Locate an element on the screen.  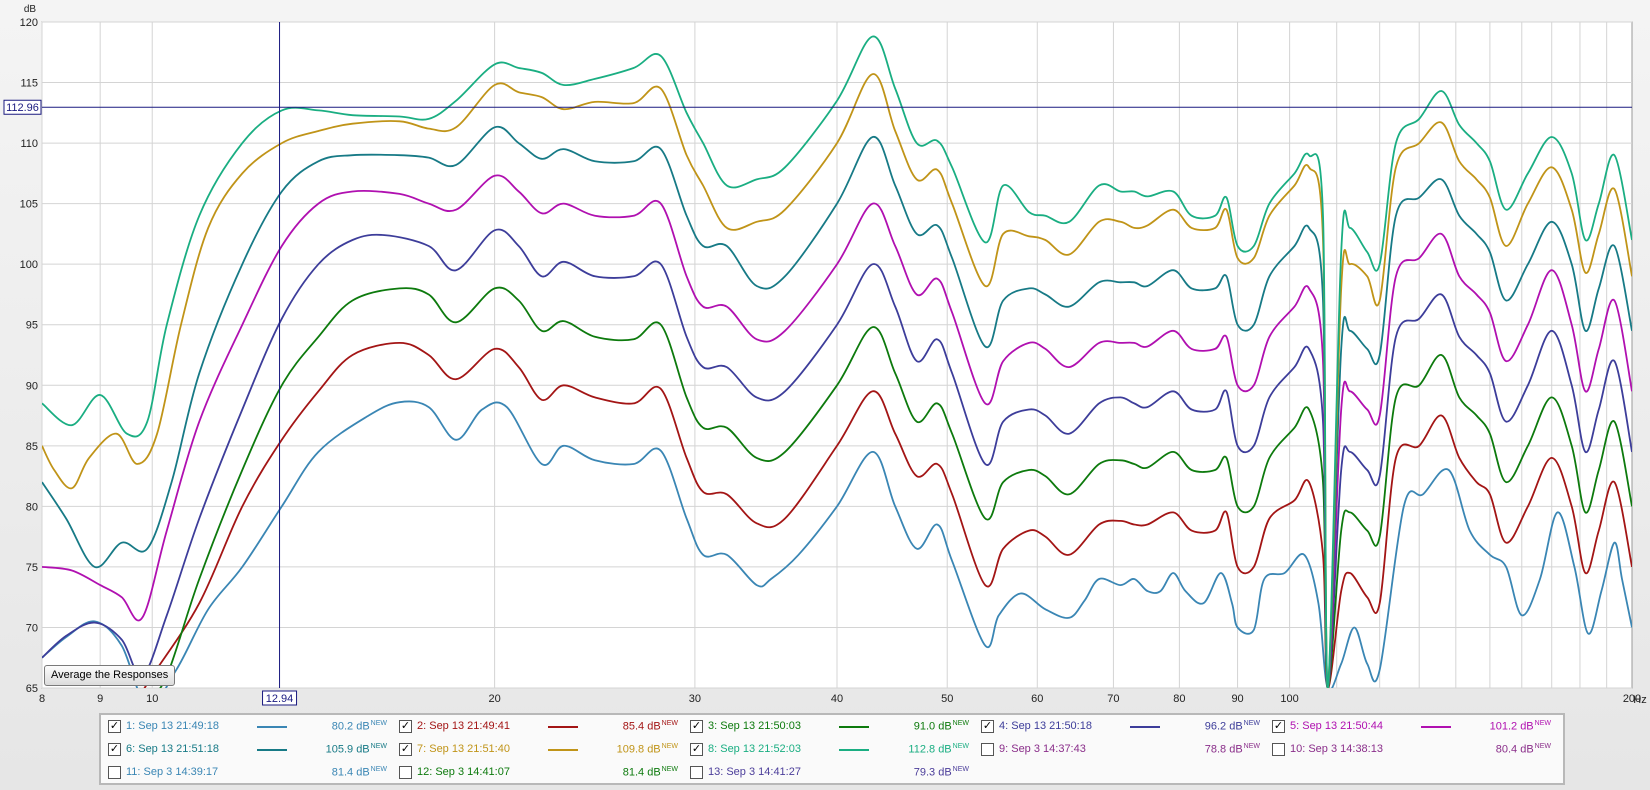
y-tick-label: 70 is located at coordinates (32, 628).